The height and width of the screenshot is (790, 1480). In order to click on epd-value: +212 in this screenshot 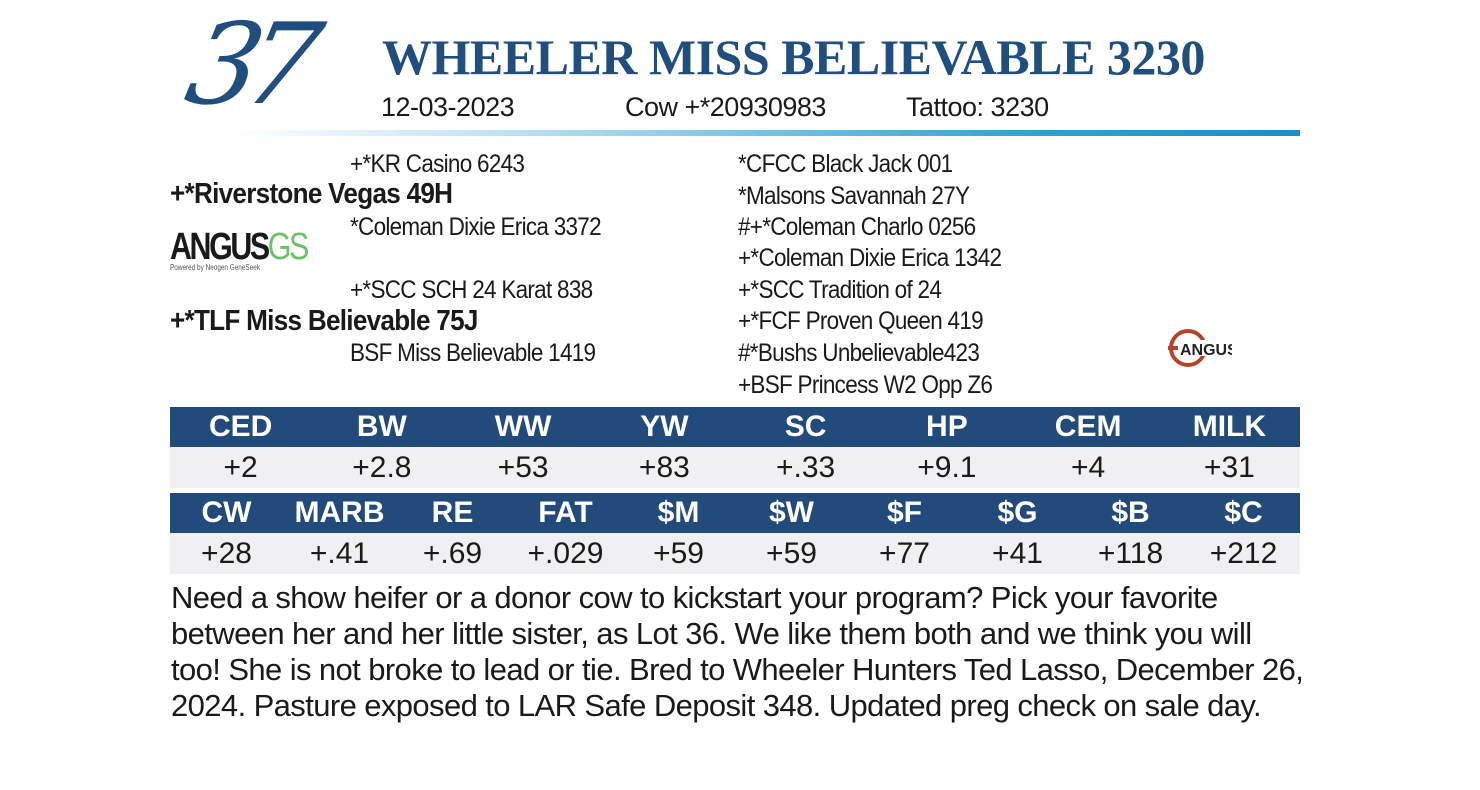, I will do `click(1243, 553)`.